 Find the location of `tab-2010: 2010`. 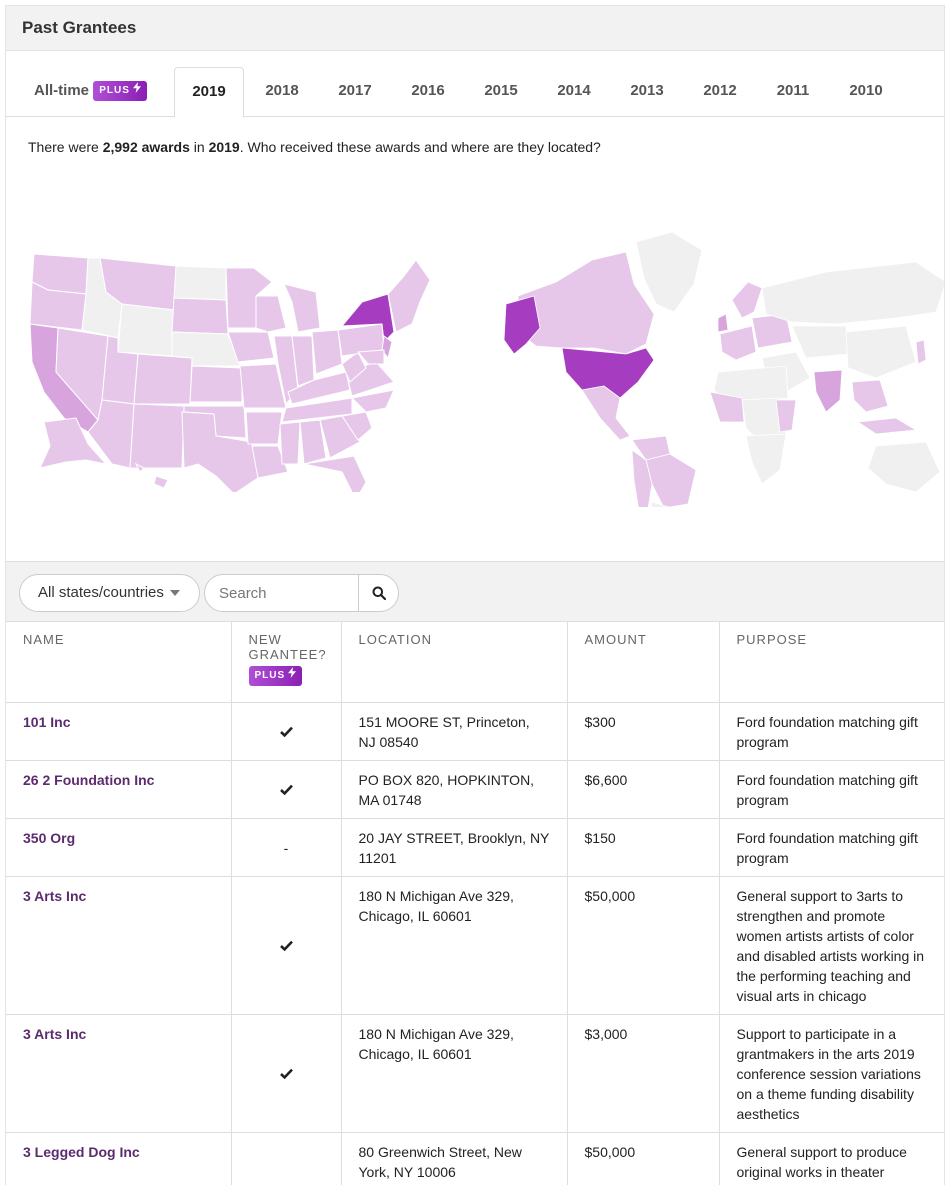

tab-2010: 2010 is located at coordinates (866, 92).